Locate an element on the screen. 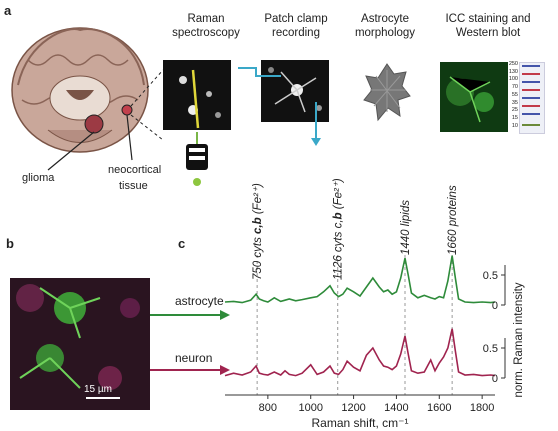 The width and height of the screenshot is (558, 431). annotation-label: 750 cyts c,b (Fe²⁺) is located at coordinates (258, 231).